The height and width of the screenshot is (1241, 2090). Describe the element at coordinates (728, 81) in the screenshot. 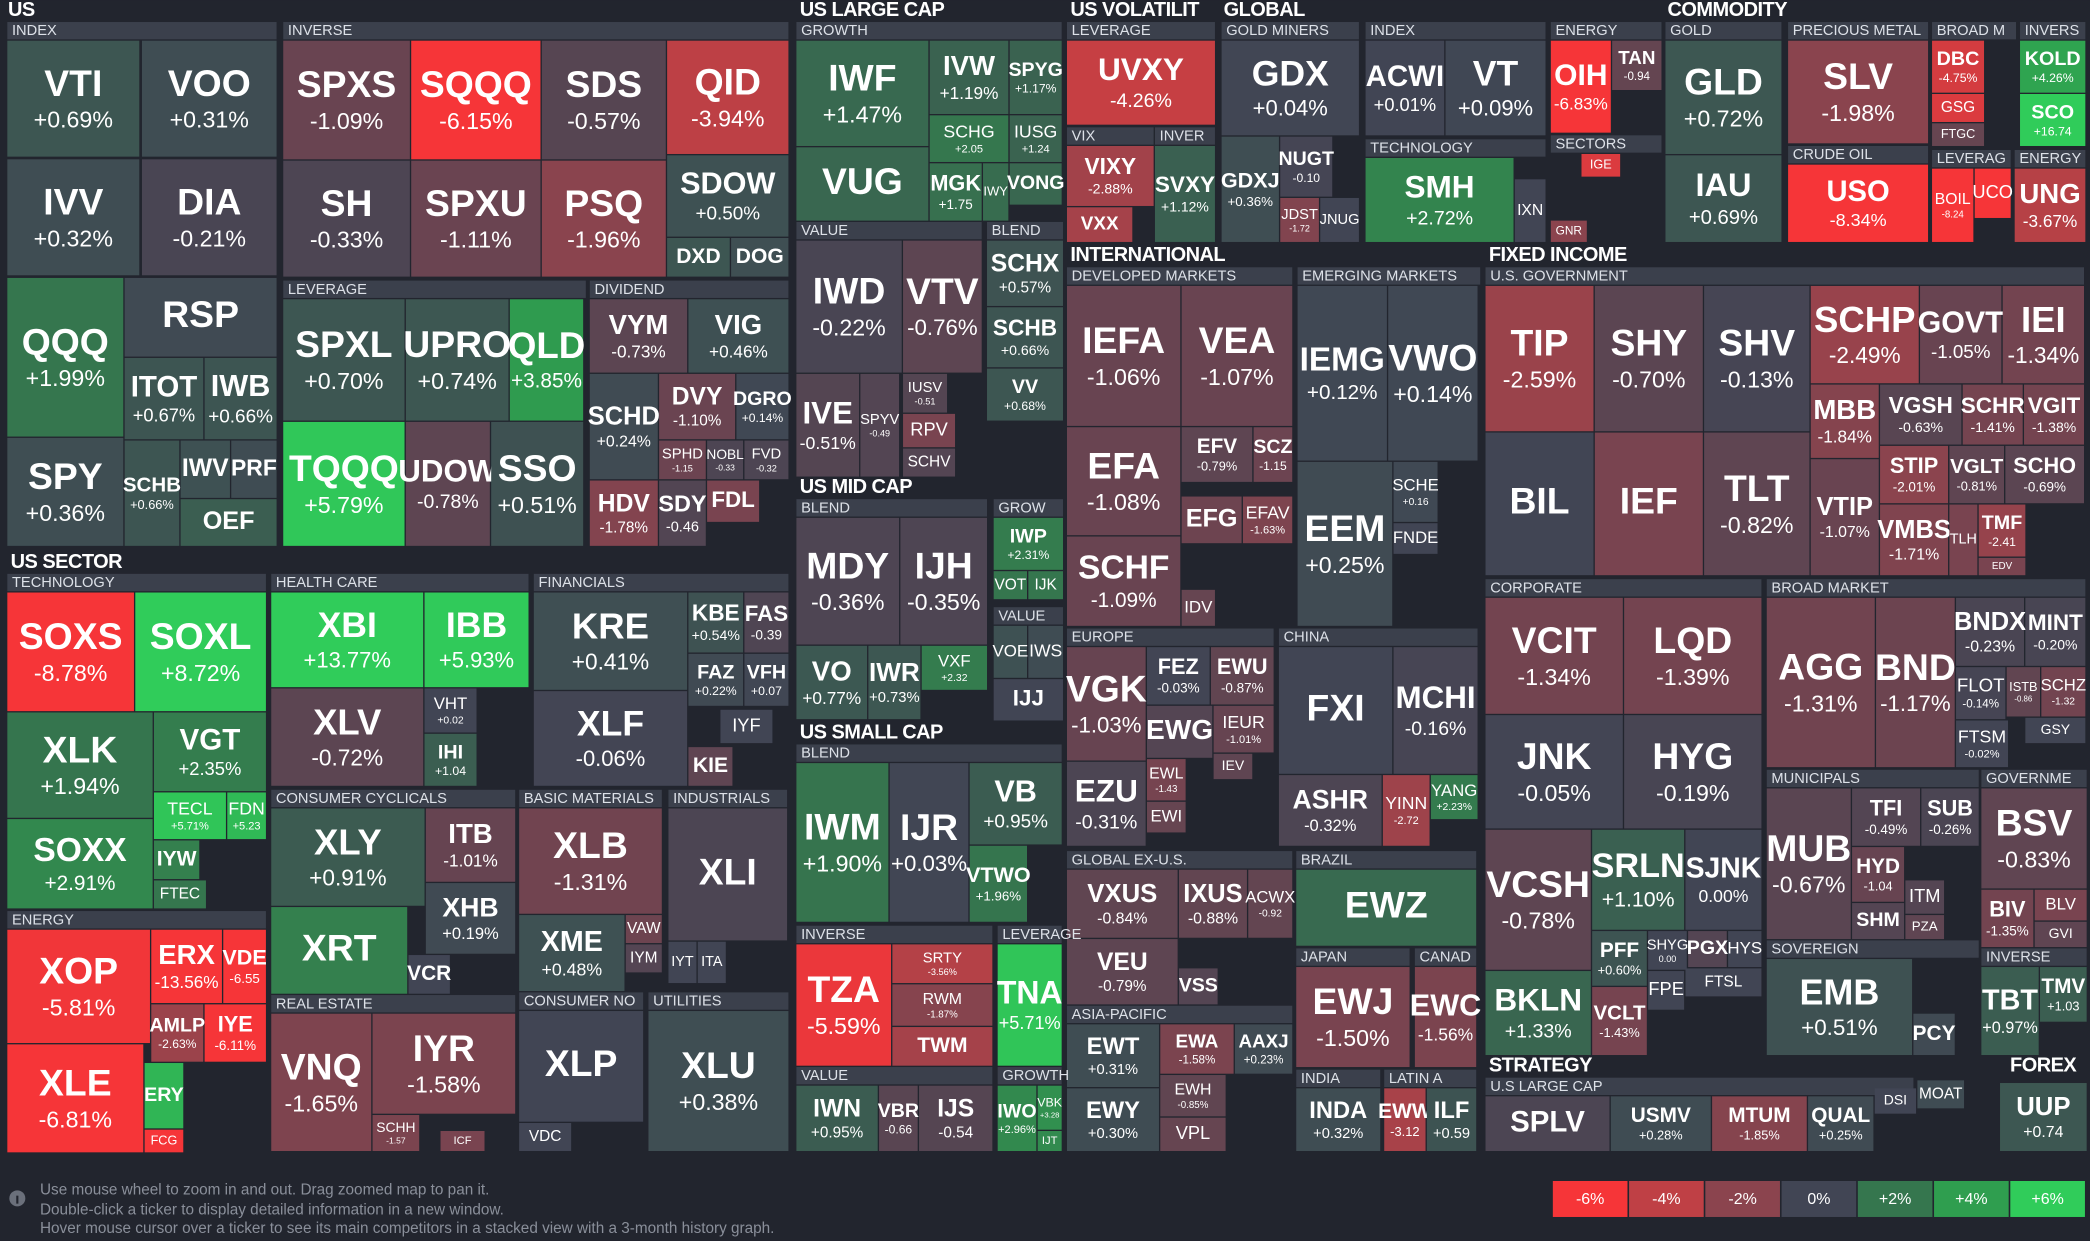

I see `ticker: QID` at that location.